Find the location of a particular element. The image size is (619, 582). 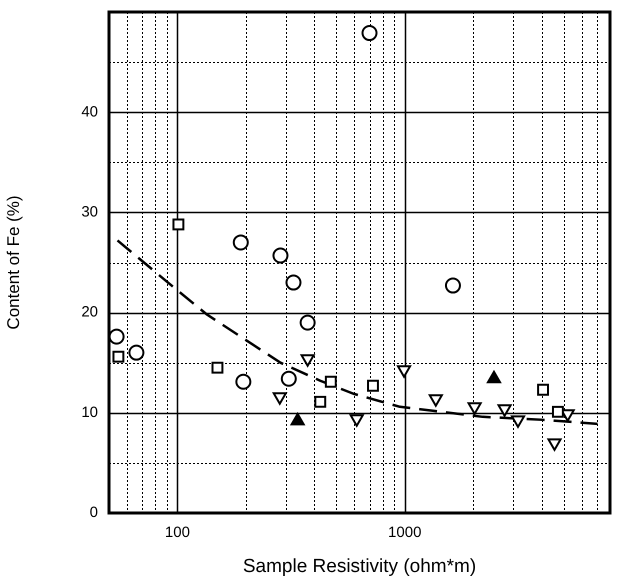

y-tick-label: 30 is located at coordinates (89, 212).